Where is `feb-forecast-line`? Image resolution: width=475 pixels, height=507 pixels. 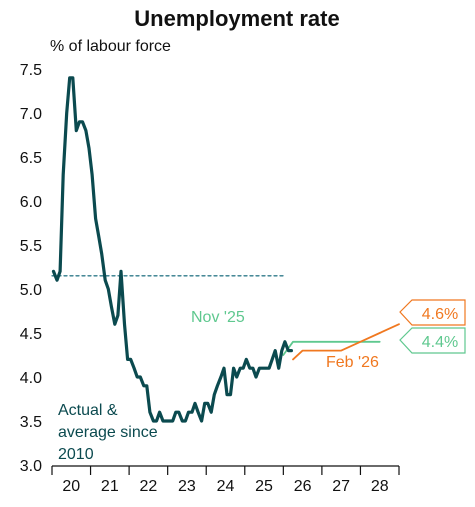
feb-forecast-line is located at coordinates (346, 342).